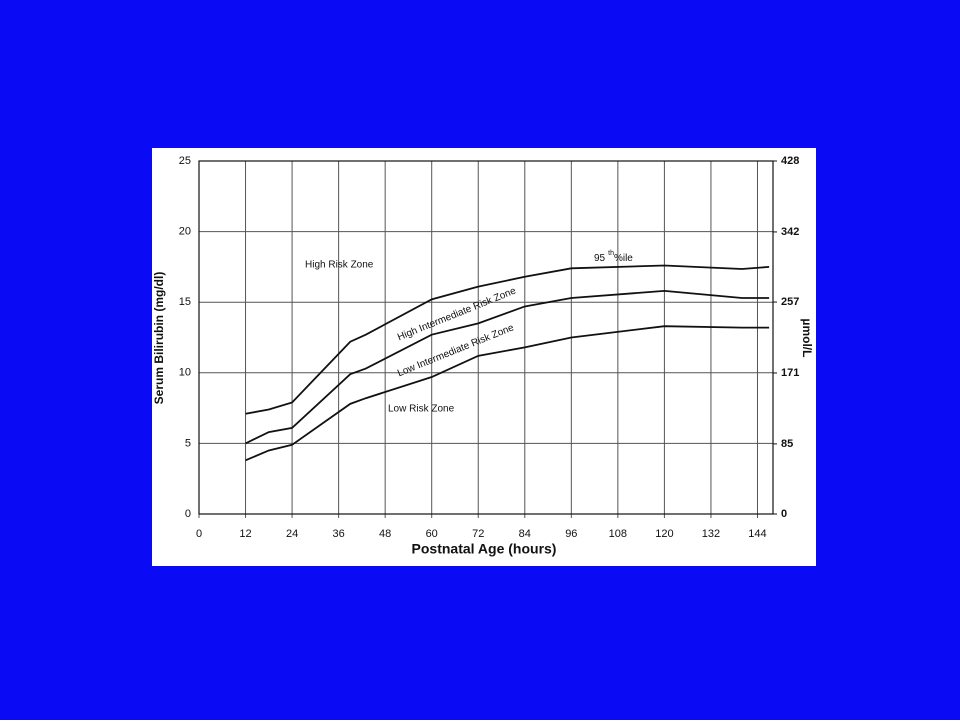 The image size is (960, 725). Describe the element at coordinates (385, 534) in the screenshot. I see `x-tick-label: 48` at that location.